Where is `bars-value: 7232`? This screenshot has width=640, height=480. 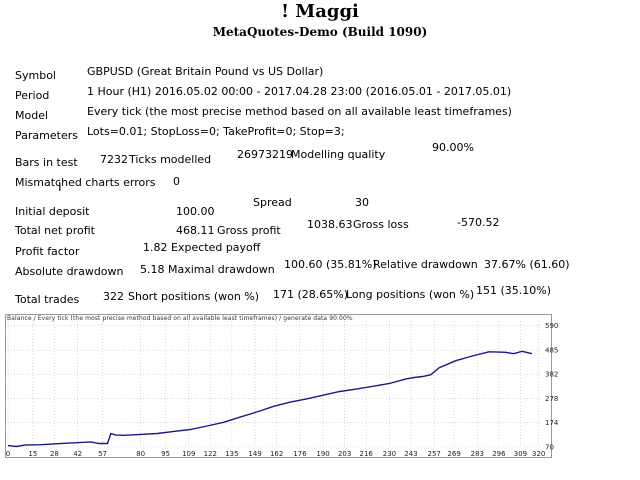
bars-value: 7232 is located at coordinates (114, 159).